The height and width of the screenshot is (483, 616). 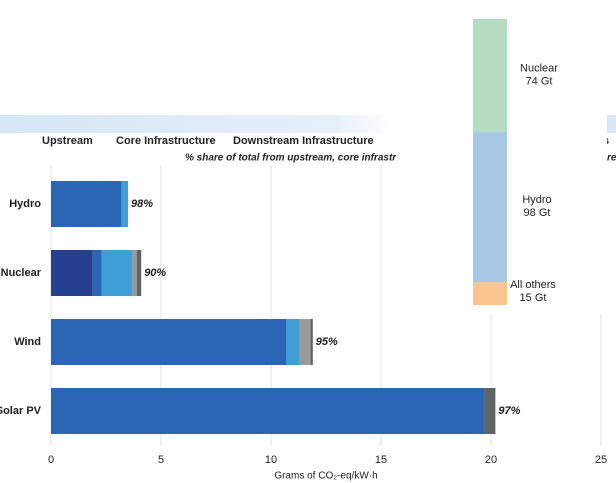 What do you see at coordinates (533, 298) in the screenshot?
I see `segment-value: 15 Gt` at bounding box center [533, 298].